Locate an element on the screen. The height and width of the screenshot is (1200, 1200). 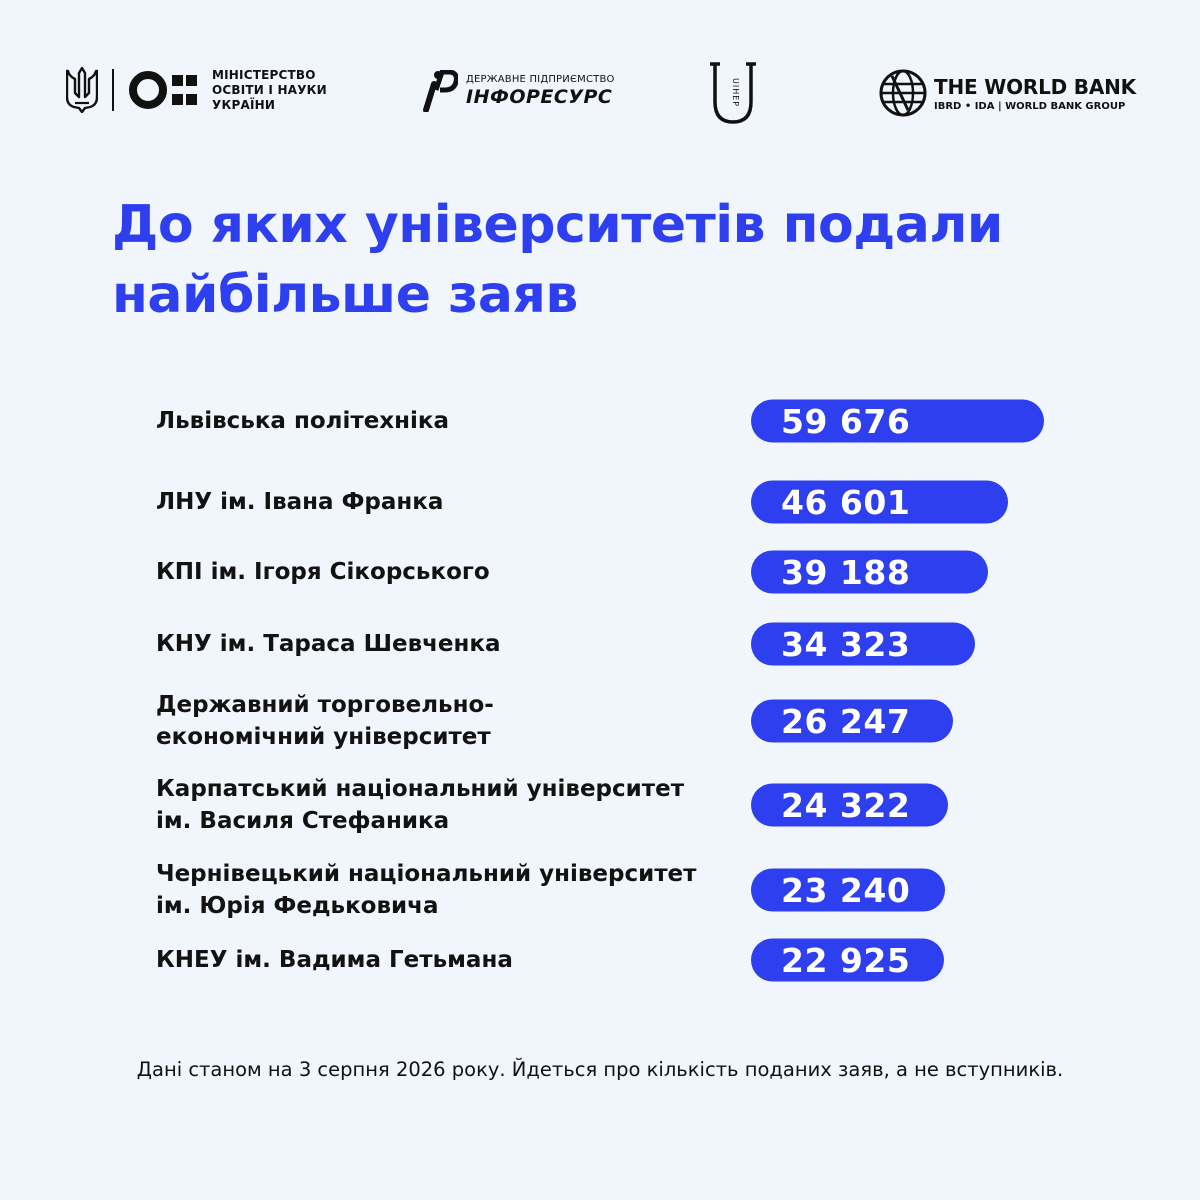
bar-value-label: 26 247 is located at coordinates (846, 721).